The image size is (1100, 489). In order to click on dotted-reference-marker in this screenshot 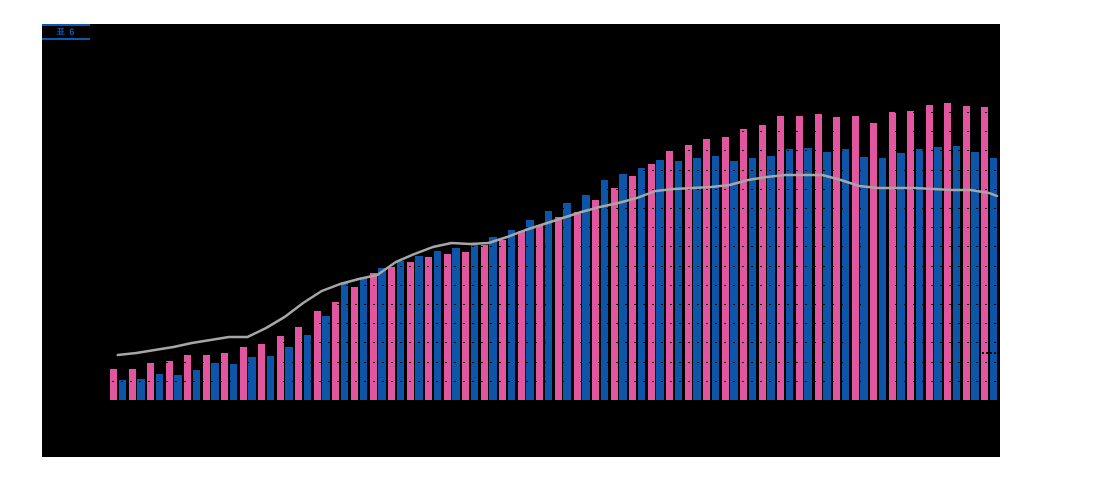, I will do `click(991, 353)`.